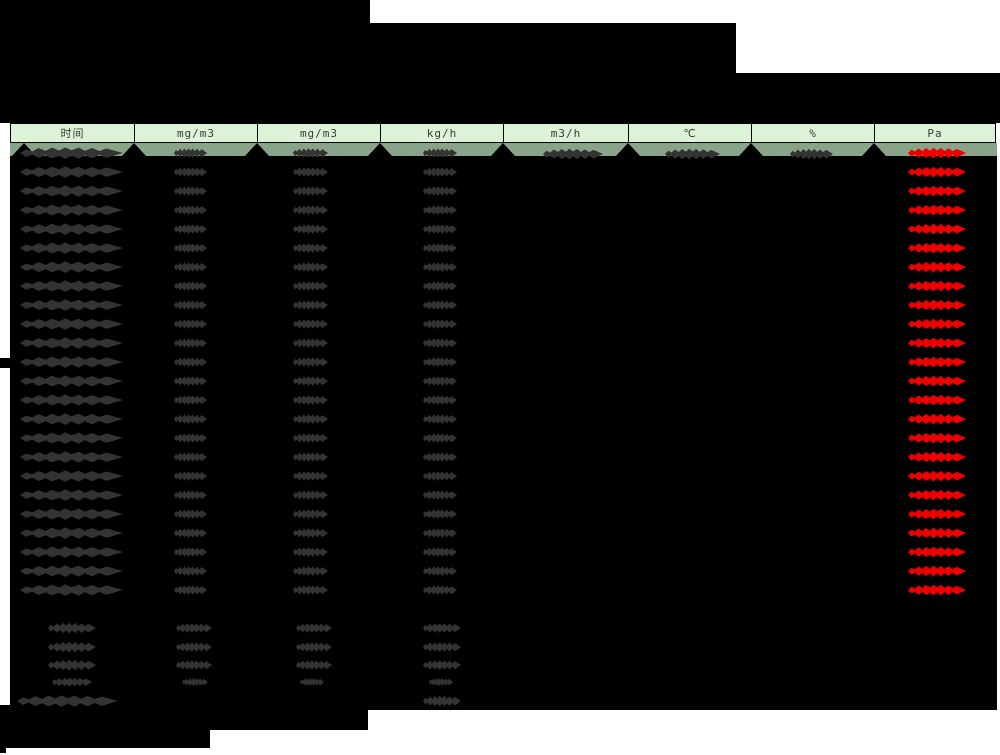 The width and height of the screenshot is (1000, 755). Describe the element at coordinates (566, 133) in the screenshot. I see `header-cell-m3h: m3/h` at that location.